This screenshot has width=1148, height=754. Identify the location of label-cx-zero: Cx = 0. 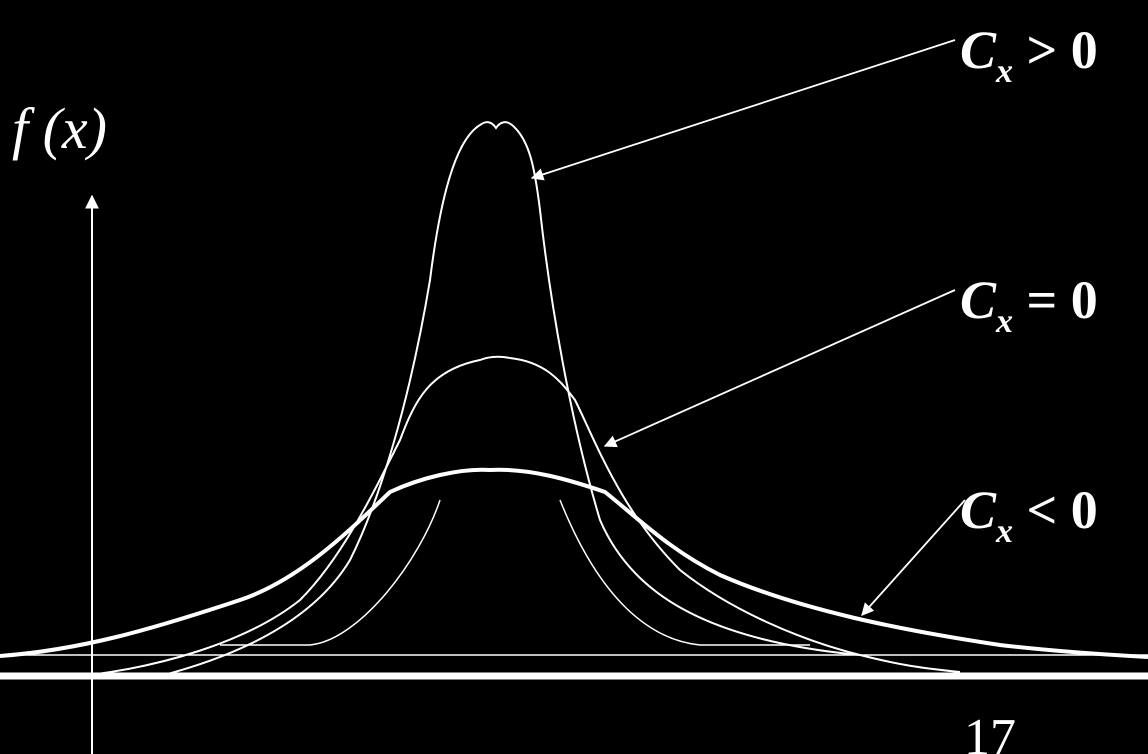
(1029, 305).